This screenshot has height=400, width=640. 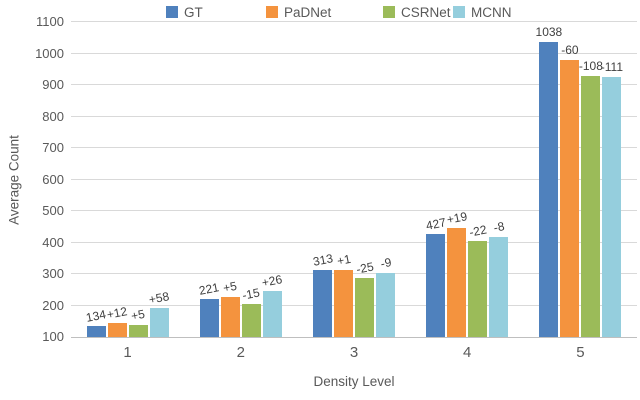 I want to click on legend-item-gt: GT, so click(x=184, y=12).